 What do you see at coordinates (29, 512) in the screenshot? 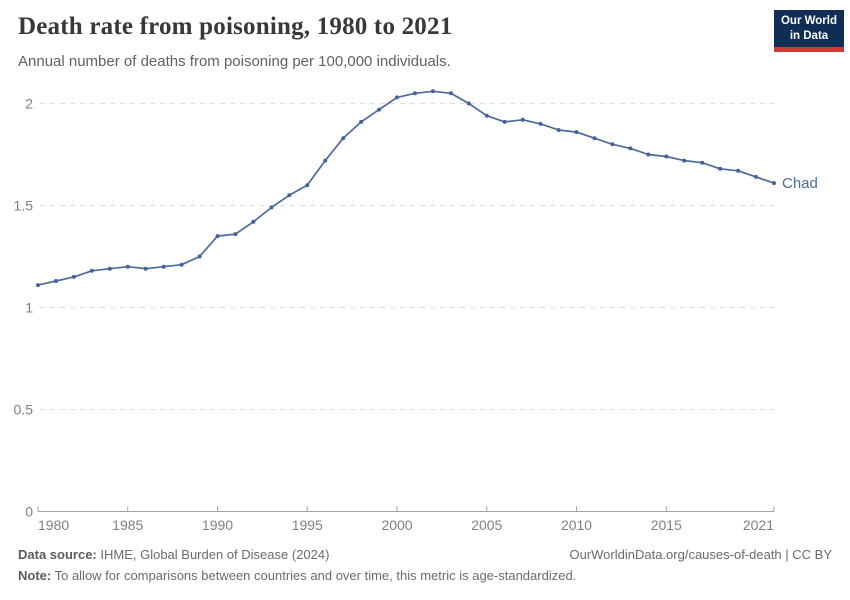
I see `y-tick-label: 0` at bounding box center [29, 512].